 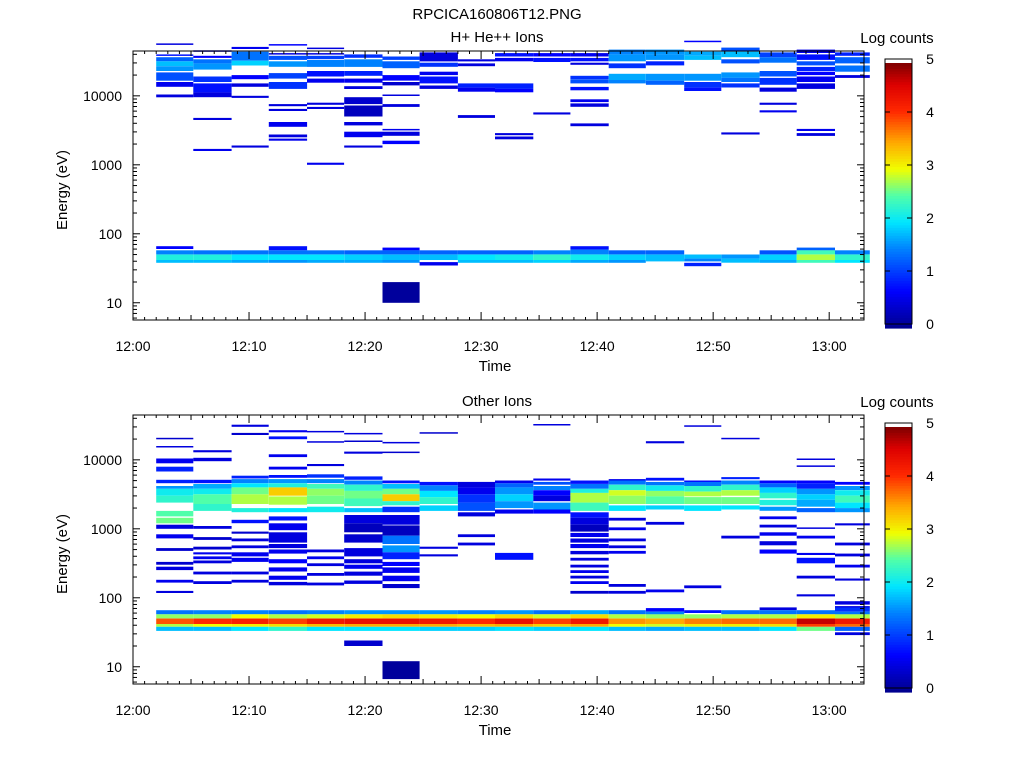 What do you see at coordinates (495, 366) in the screenshot?
I see `x-axis-label: Time` at bounding box center [495, 366].